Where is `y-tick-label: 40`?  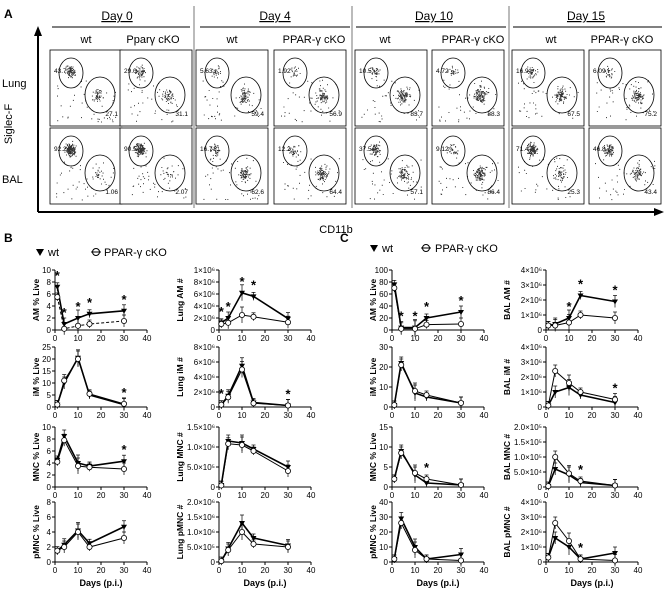
y-tick-label: 40 is located at coordinates (383, 306).